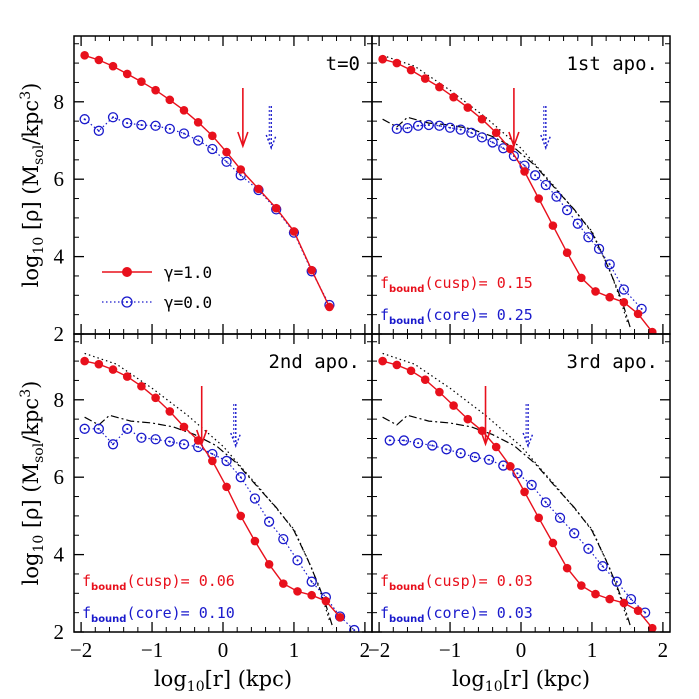 The height and width of the screenshot is (699, 699). What do you see at coordinates (314, 362) in the screenshot?
I see `panel-title: 2nd apo.` at bounding box center [314, 362].